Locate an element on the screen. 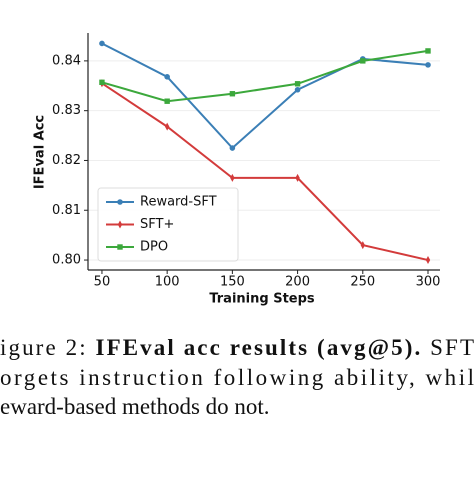 Image resolution: width=474 pixels, height=487 pixels. y-axis-label: IFEval Acc is located at coordinates (40, 152).